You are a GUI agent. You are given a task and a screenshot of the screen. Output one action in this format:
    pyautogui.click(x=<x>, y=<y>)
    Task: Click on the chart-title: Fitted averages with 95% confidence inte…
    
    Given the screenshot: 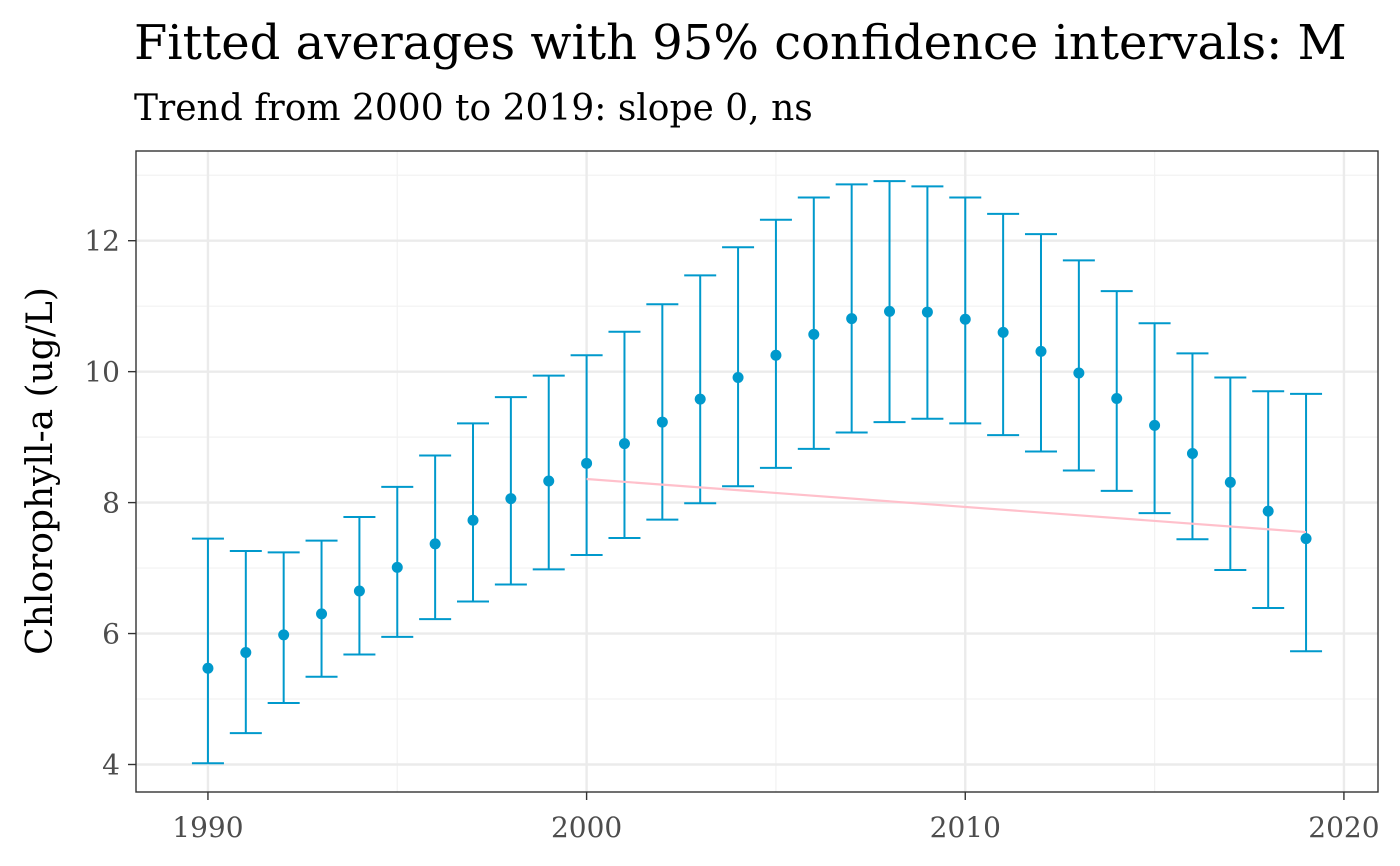 What is the action you would take?
    pyautogui.click(x=740, y=43)
    